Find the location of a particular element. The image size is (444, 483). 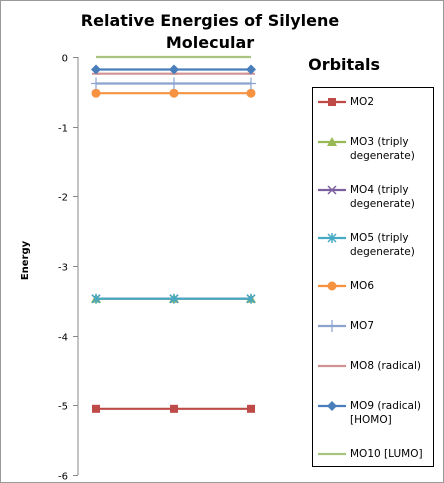

legend-label: MO8 (radical) is located at coordinates (385, 366).